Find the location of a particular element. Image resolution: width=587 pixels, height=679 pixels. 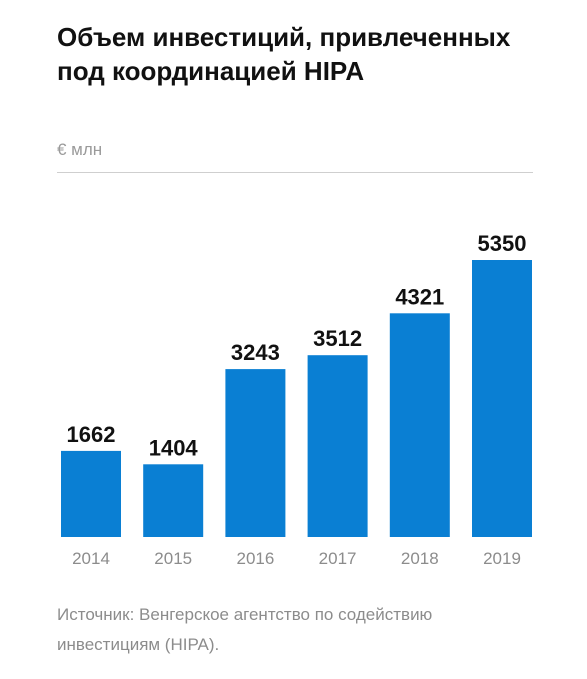

x-tick-label-2016: 2016 is located at coordinates (255, 558).